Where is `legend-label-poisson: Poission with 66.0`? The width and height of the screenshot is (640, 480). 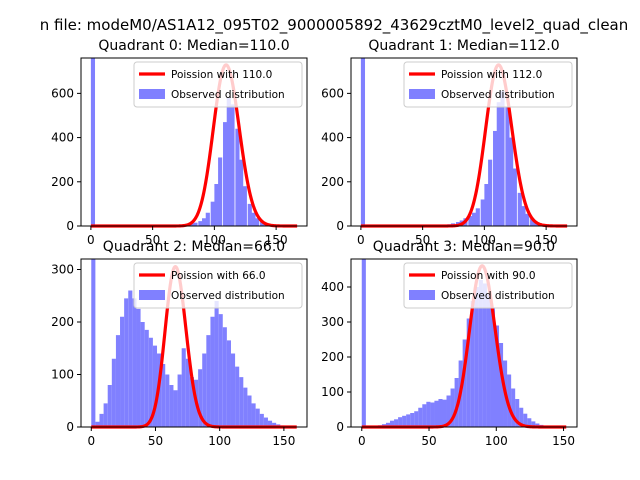 legend-label-poisson: Poission with 66.0 is located at coordinates (218, 276).